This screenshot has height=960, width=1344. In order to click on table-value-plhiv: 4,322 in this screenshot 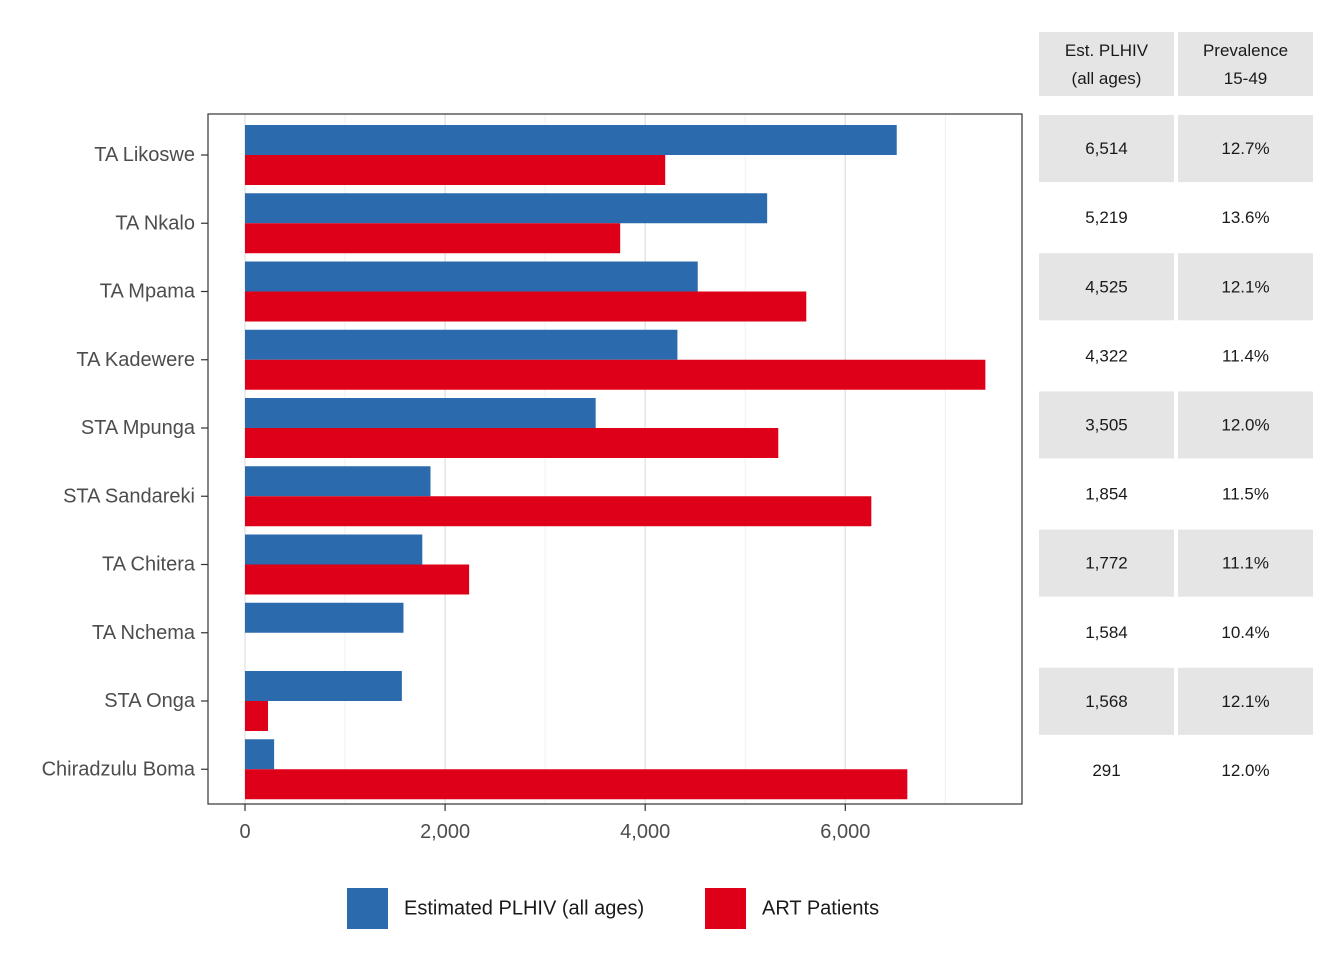, I will do `click(1106, 355)`.